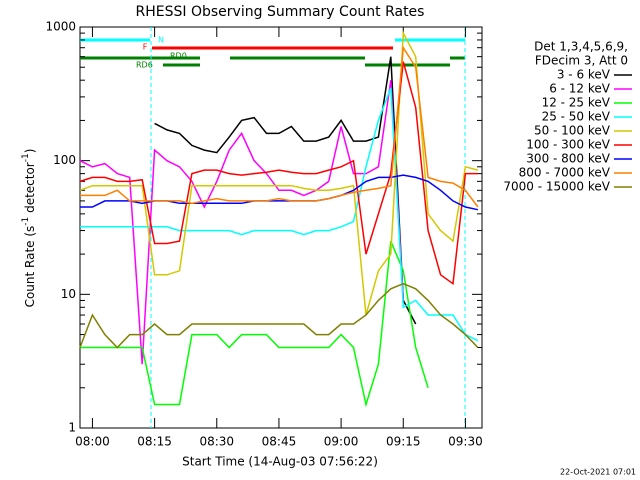 The width and height of the screenshot is (640, 480). What do you see at coordinates (68, 294) in the screenshot?
I see `y-tick-label: 10` at bounding box center [68, 294].